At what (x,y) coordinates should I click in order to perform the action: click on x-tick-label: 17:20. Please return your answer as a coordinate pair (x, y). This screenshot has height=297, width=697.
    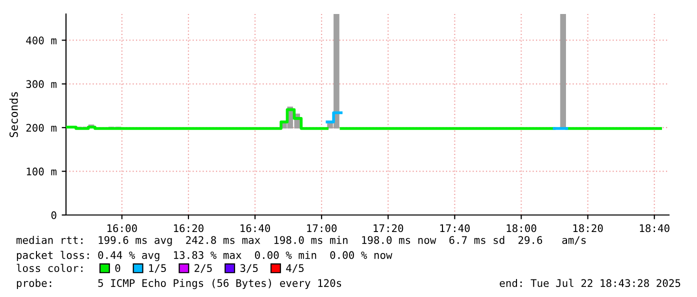
    Looking at the image, I should click on (389, 228).